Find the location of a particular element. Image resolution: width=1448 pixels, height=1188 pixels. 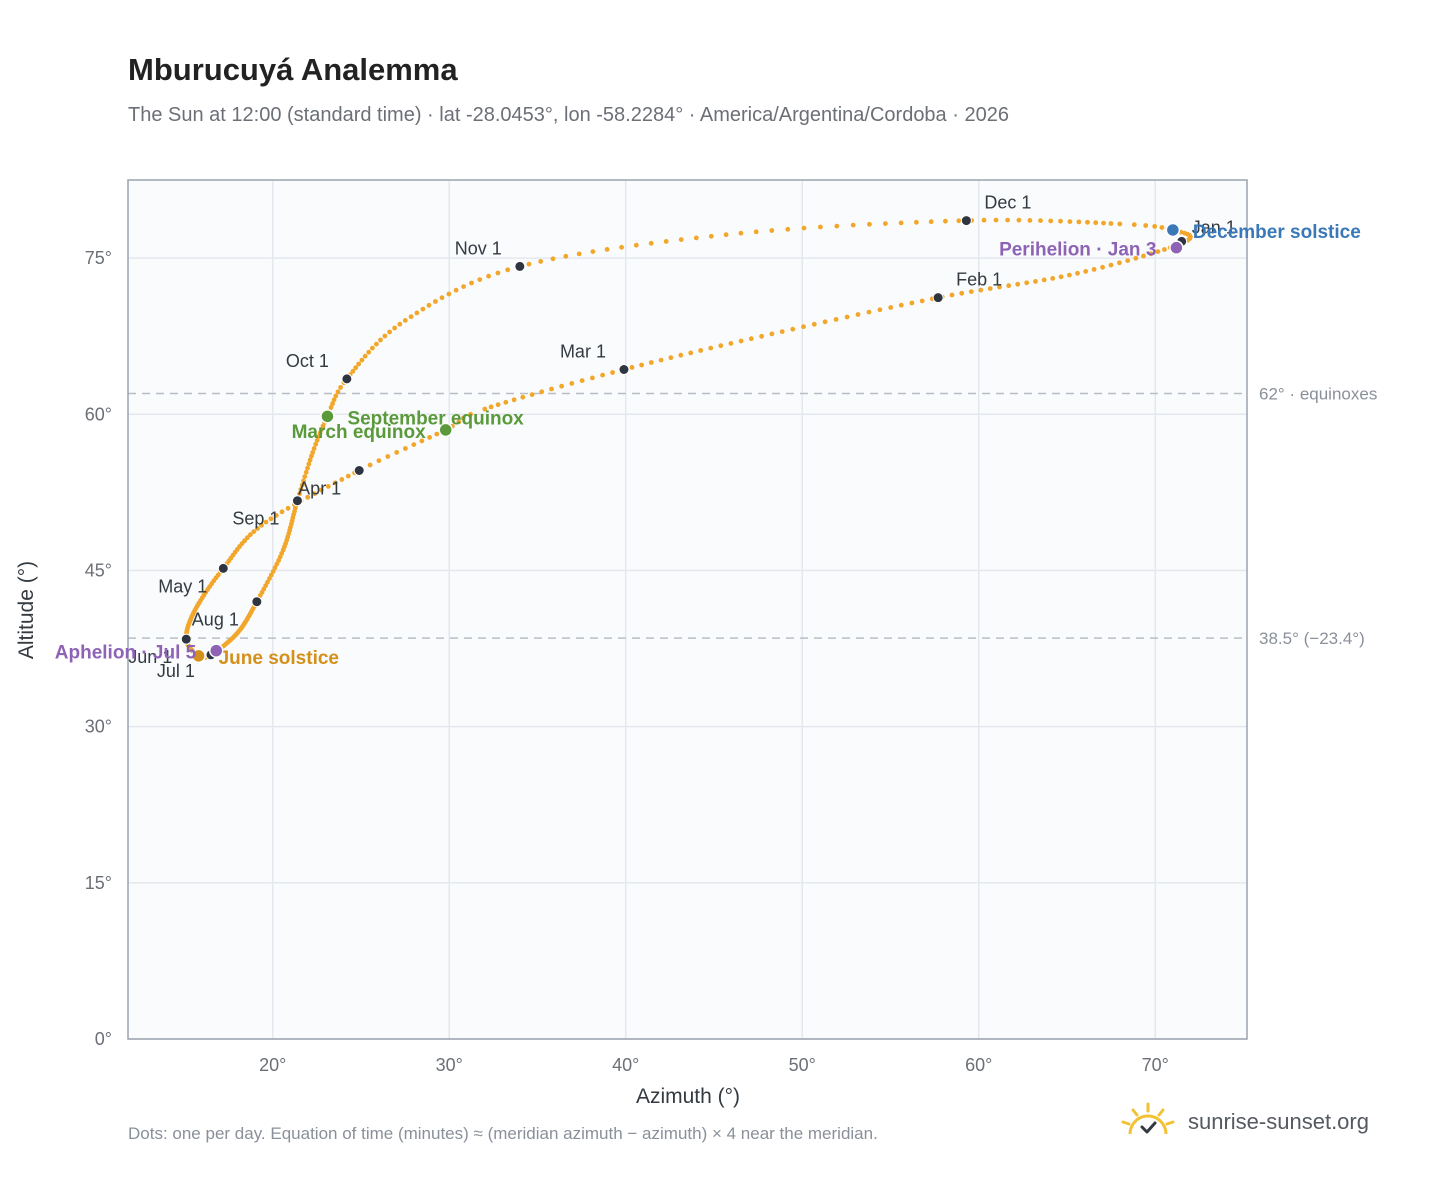

x-tick-label: 20° is located at coordinates (272, 1065).